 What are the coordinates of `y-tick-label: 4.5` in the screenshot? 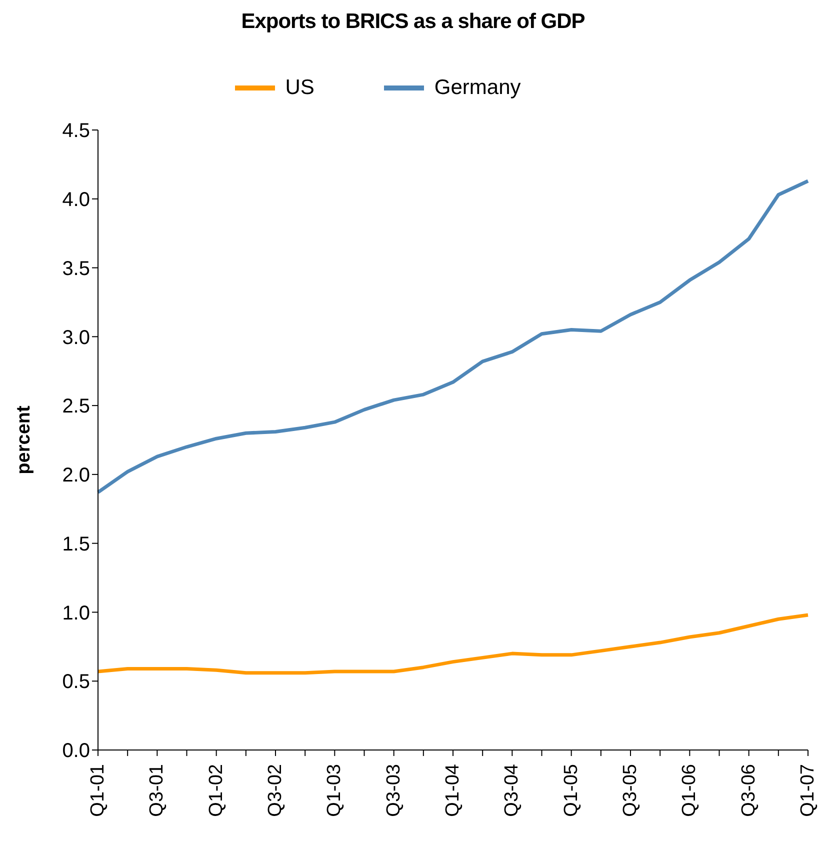 It's located at (76, 131).